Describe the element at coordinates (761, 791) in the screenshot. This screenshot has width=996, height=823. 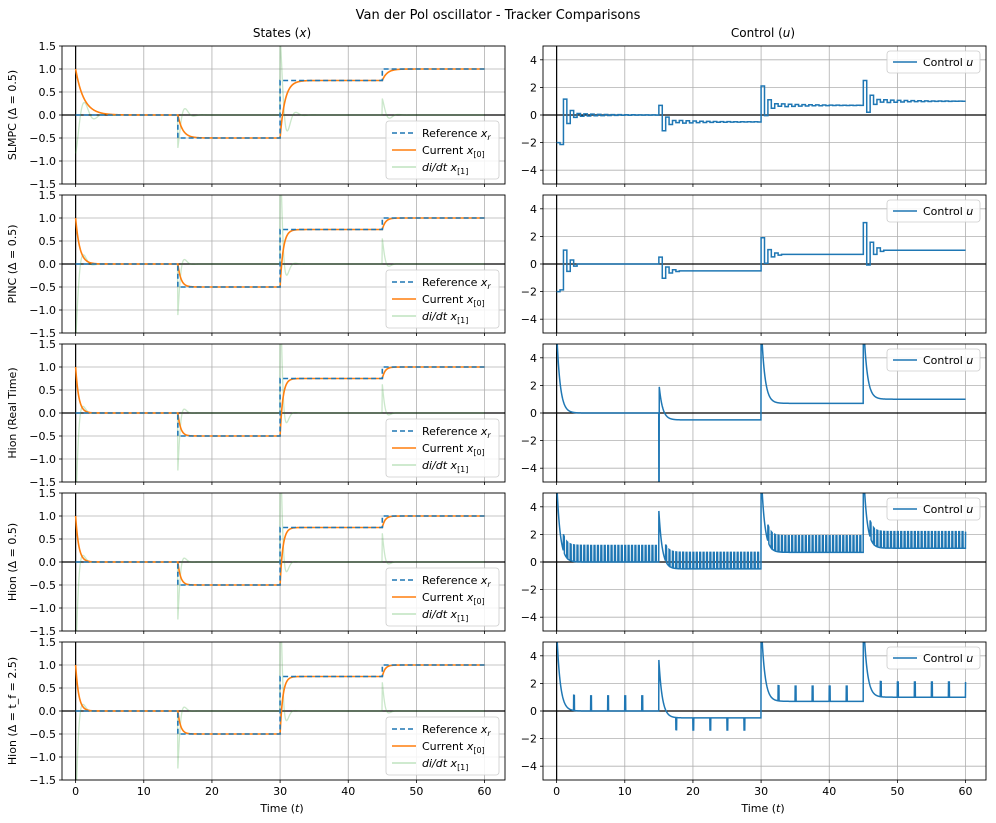
I see `x-tick-label: 30` at that location.